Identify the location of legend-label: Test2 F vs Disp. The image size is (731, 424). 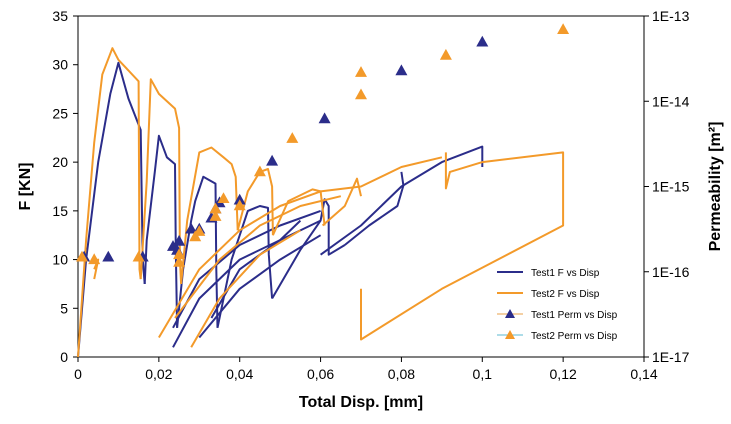
(565, 294).